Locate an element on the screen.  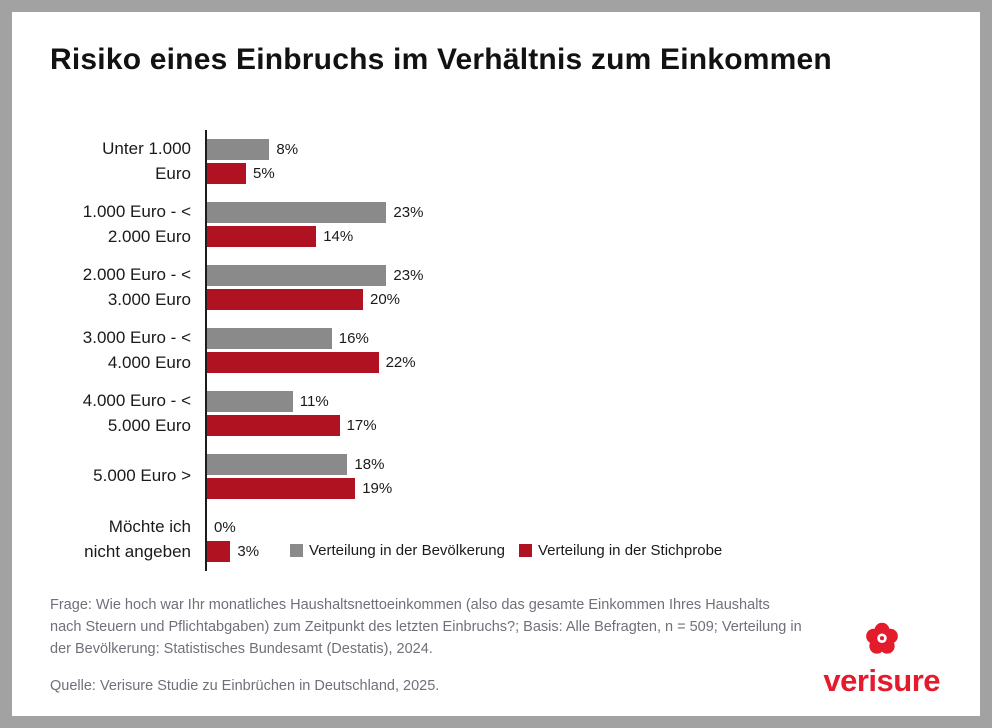
chart-row: Unter 1.000 Euro 8% 5% is located at coordinates (430, 161).